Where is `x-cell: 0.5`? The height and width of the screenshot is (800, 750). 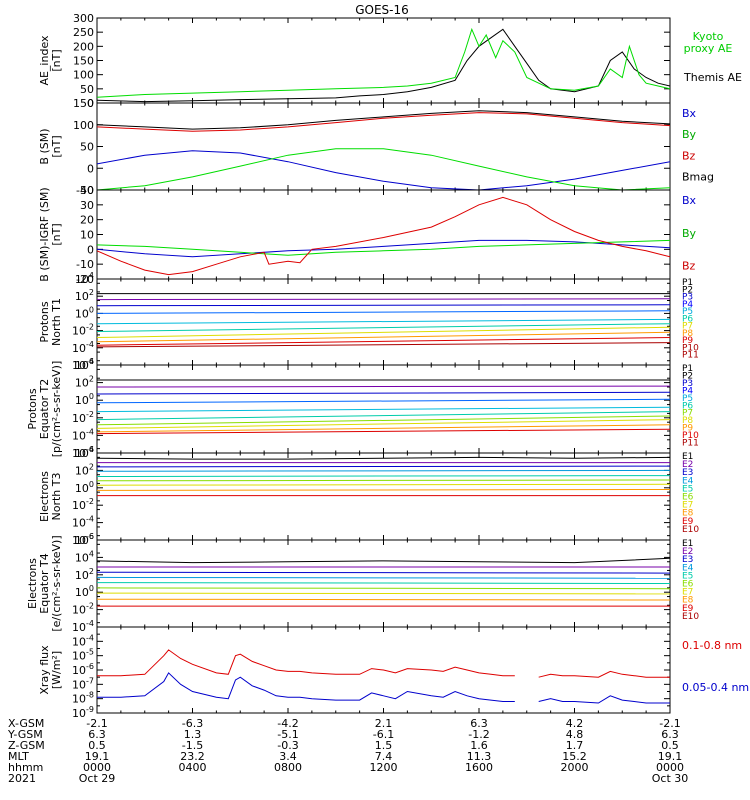 x-cell: 0.5 is located at coordinates (97, 745).